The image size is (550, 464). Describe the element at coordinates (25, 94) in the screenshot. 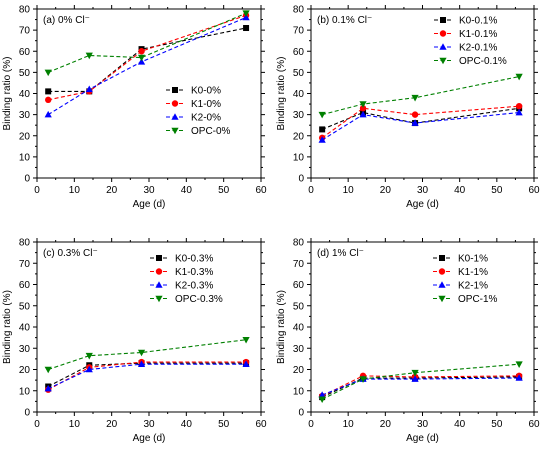

I see `y-tick-label: 40` at that location.